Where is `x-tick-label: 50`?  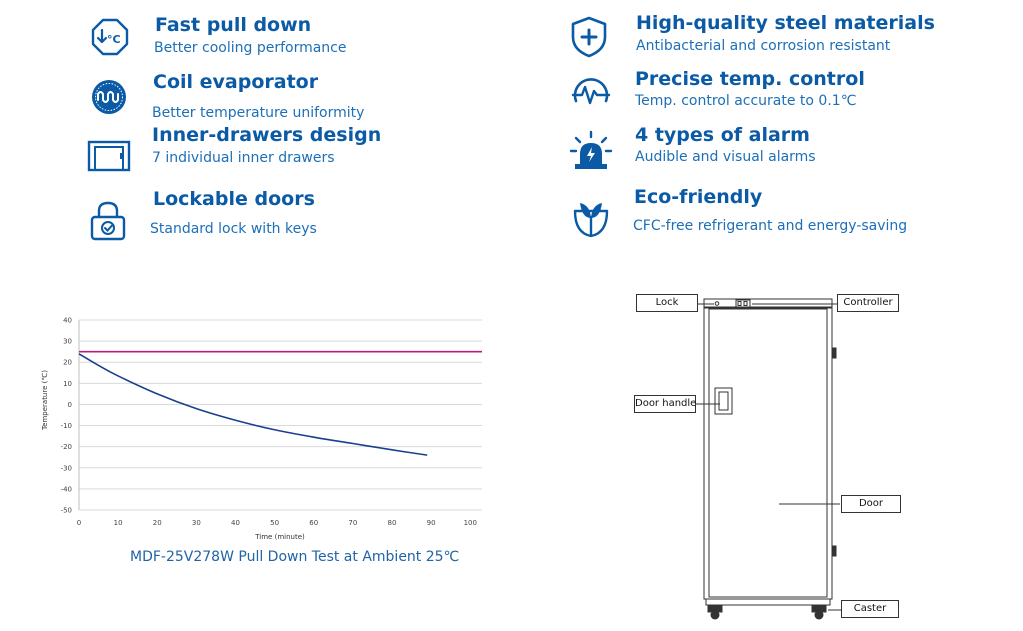 x-tick-label: 50 is located at coordinates (274, 523).